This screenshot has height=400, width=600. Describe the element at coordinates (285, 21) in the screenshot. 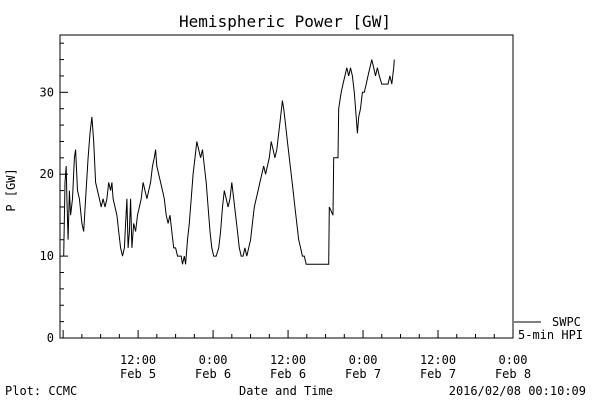

I see `chart-title: Hemispheric Power [GW]` at that location.